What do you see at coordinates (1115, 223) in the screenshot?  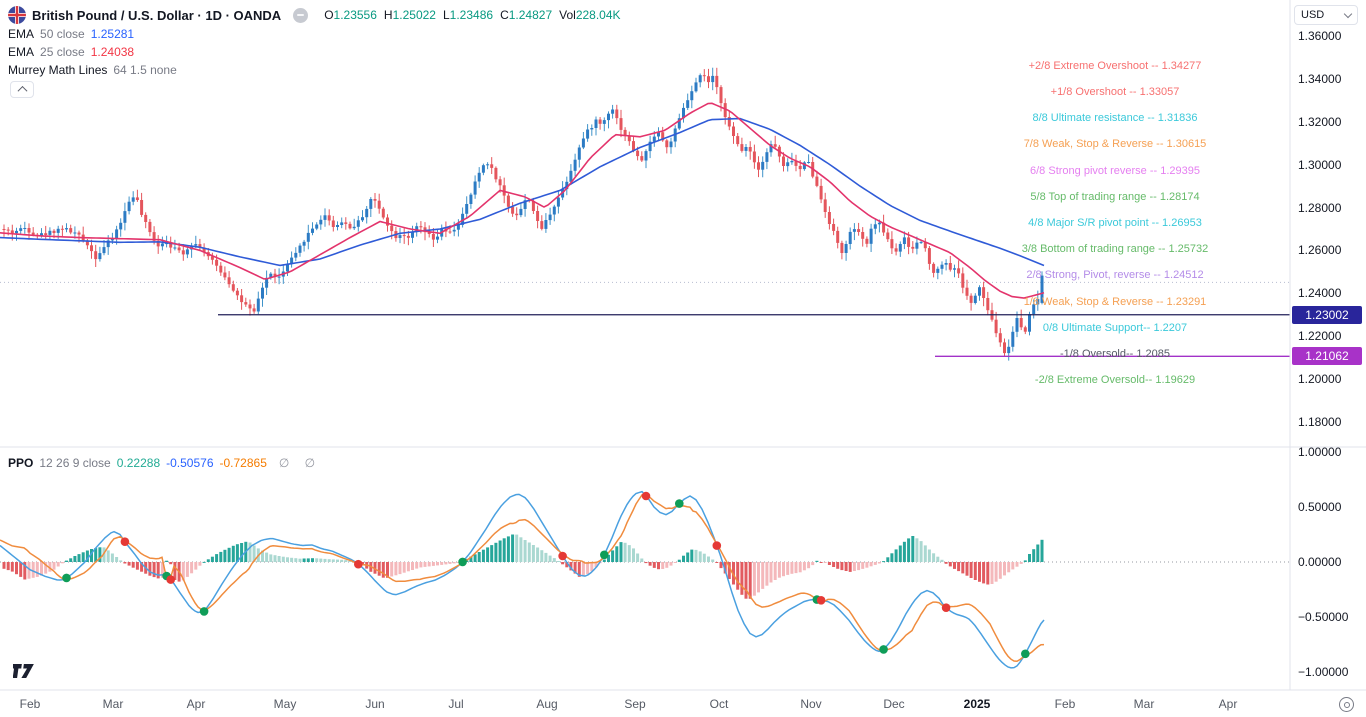 I see `murrey-line-label: 4/8 Major S/R pivot point -- 1.26953` at bounding box center [1115, 223].